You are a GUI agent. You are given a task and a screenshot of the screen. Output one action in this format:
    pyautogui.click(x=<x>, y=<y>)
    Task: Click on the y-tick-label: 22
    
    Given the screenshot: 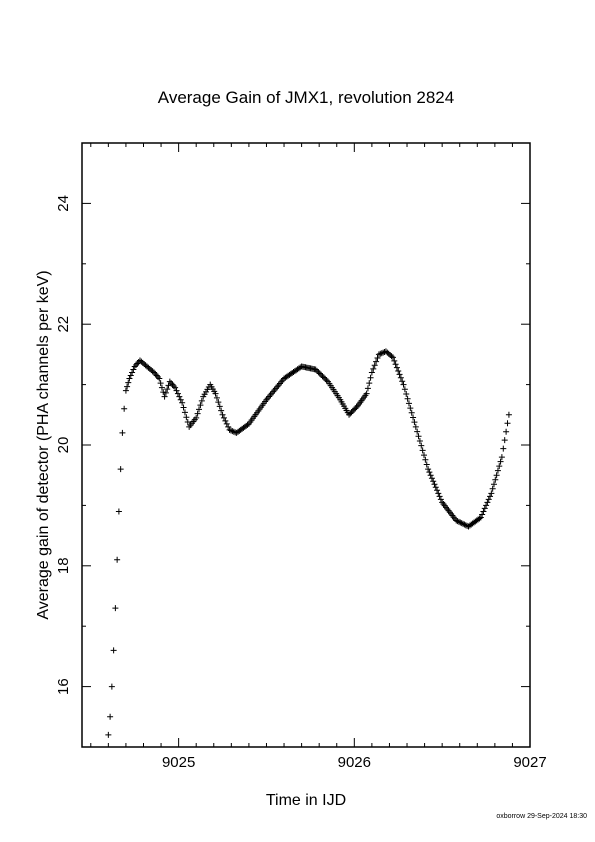 What is the action you would take?
    pyautogui.click(x=63, y=324)
    